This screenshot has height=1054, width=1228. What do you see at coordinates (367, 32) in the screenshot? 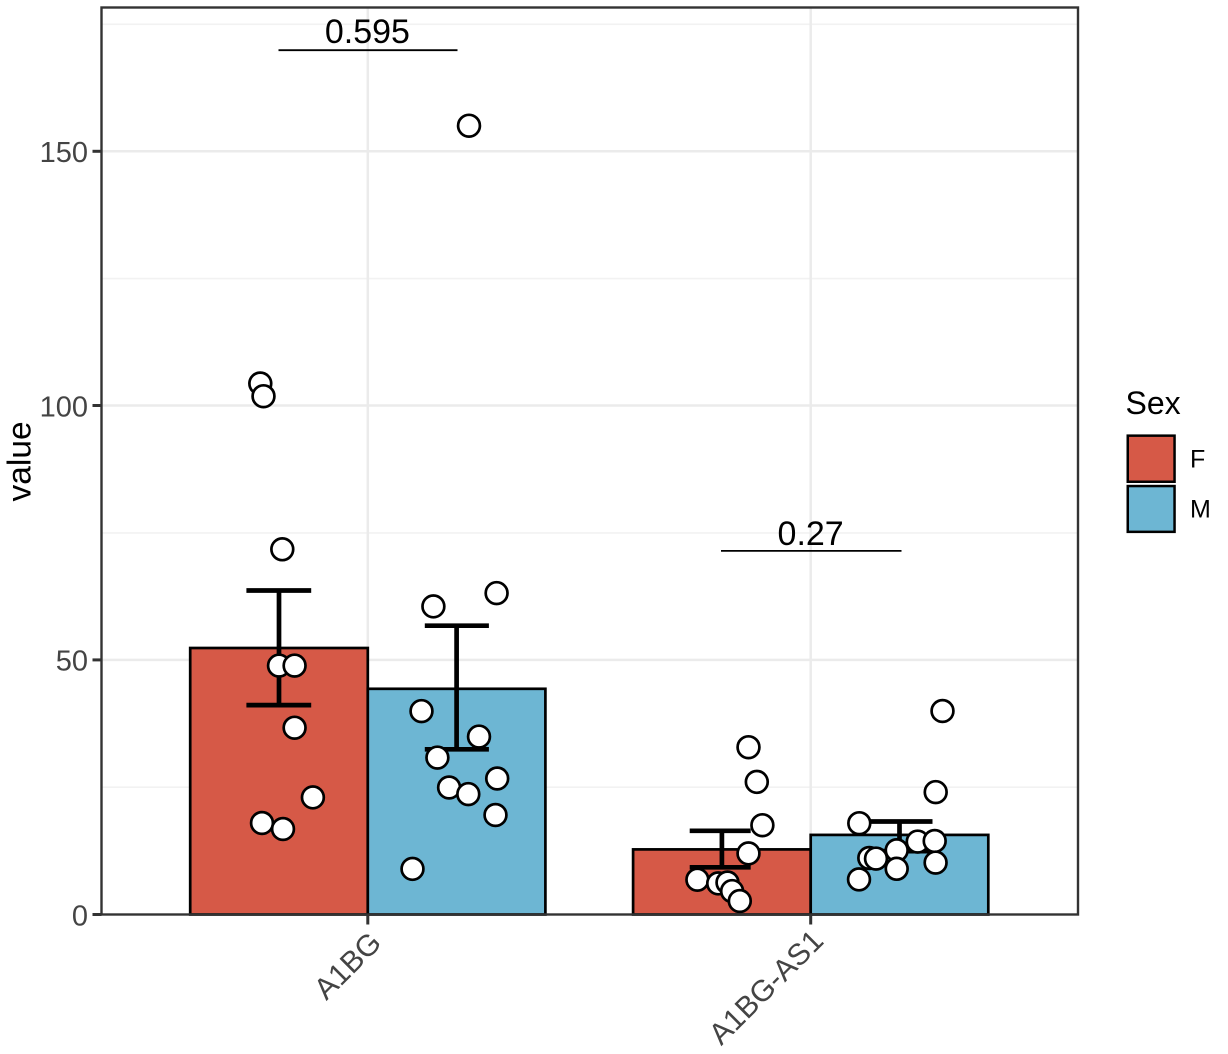
I see `svg-text: 0.595` at bounding box center [367, 32].